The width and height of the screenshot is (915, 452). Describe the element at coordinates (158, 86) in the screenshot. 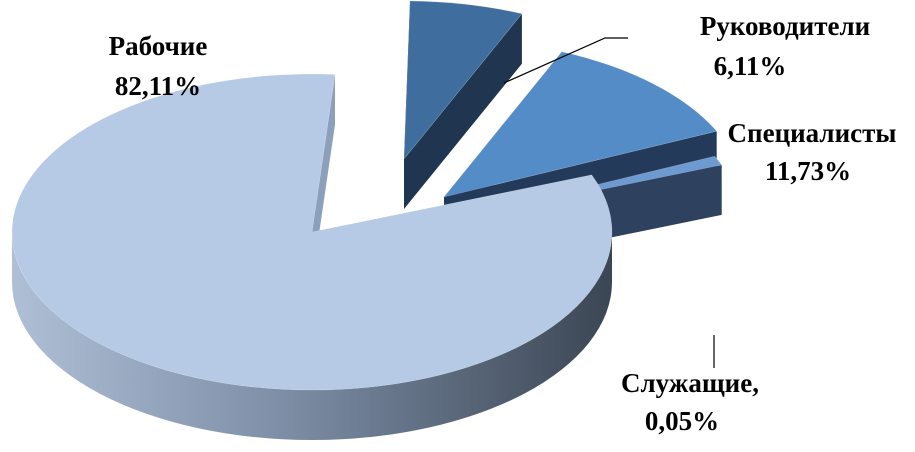

I see `slice-label-rabochie-value: 82,11%` at that location.